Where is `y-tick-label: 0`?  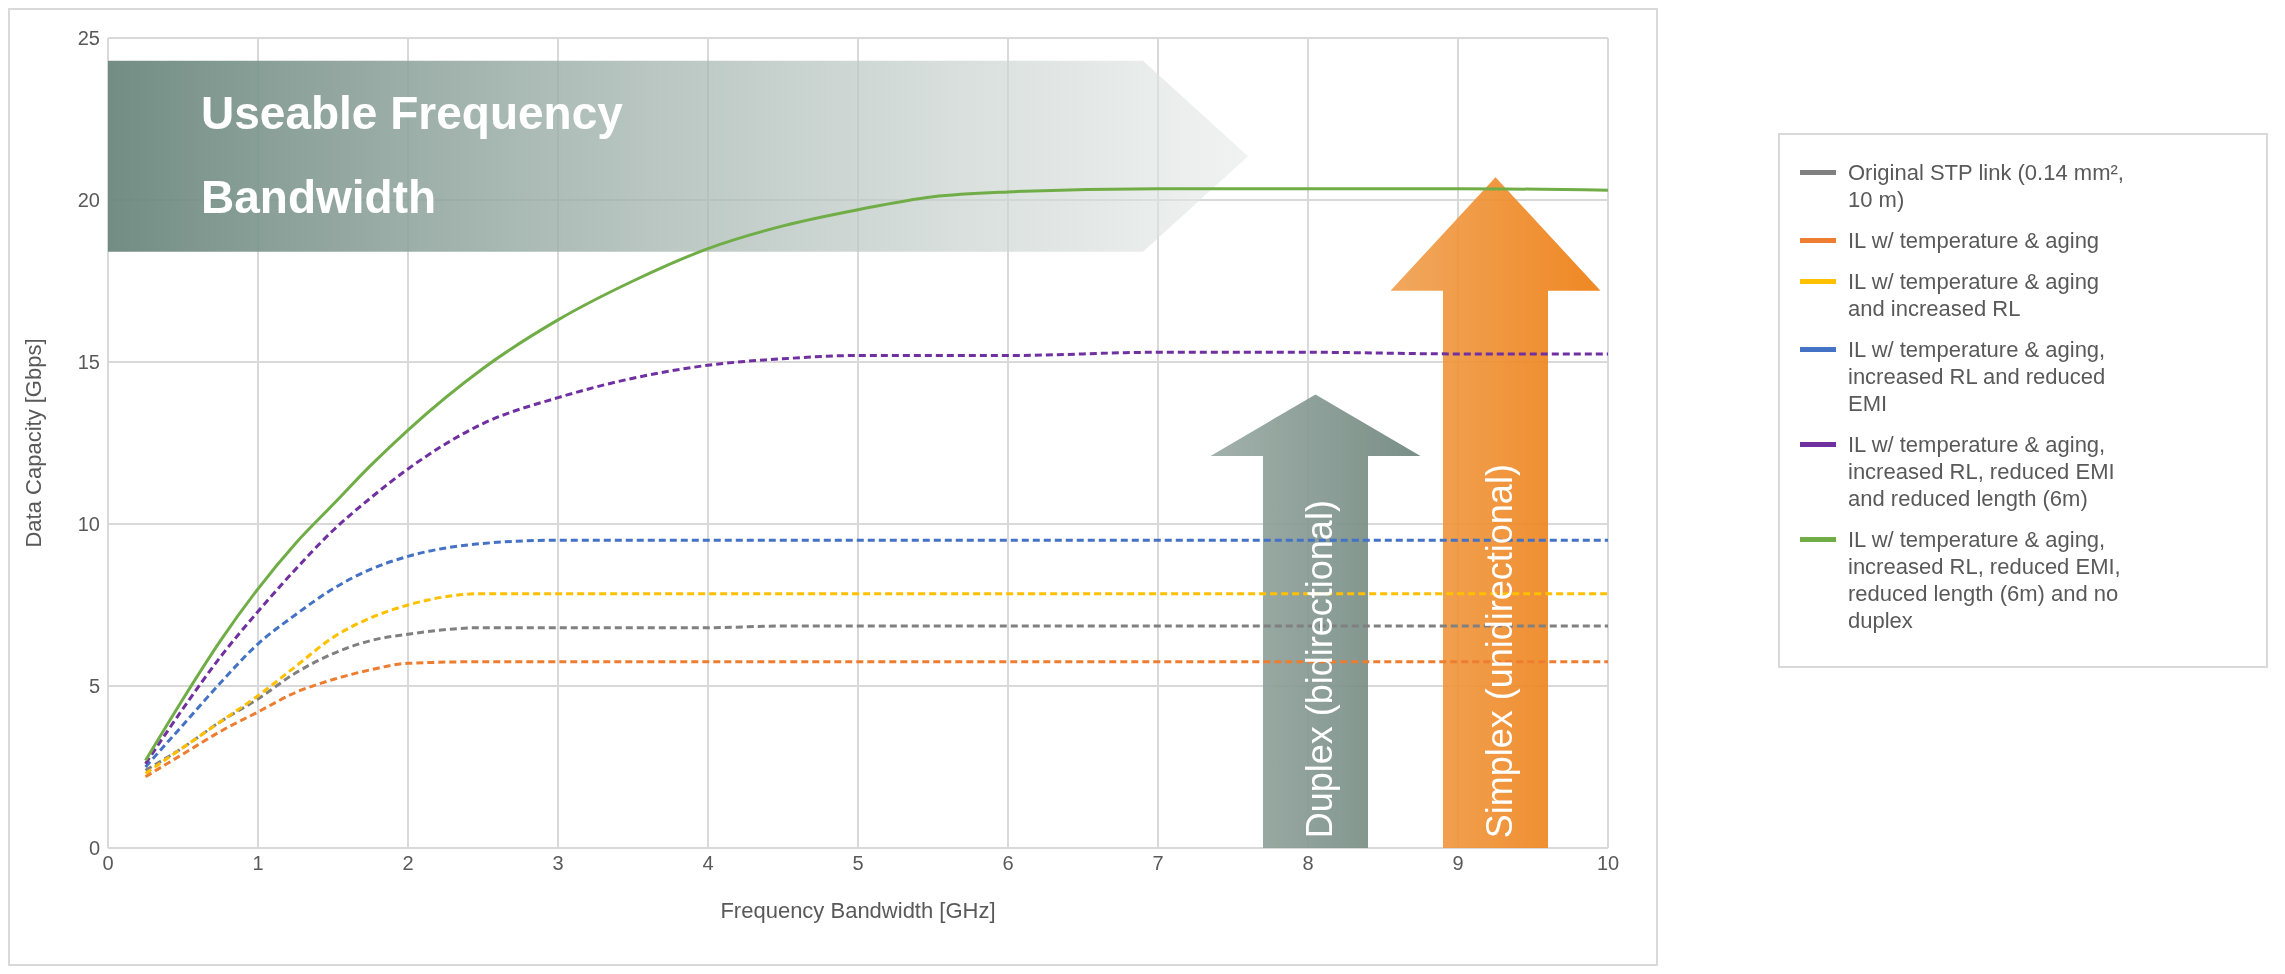
y-tick-label: 0 is located at coordinates (94, 848).